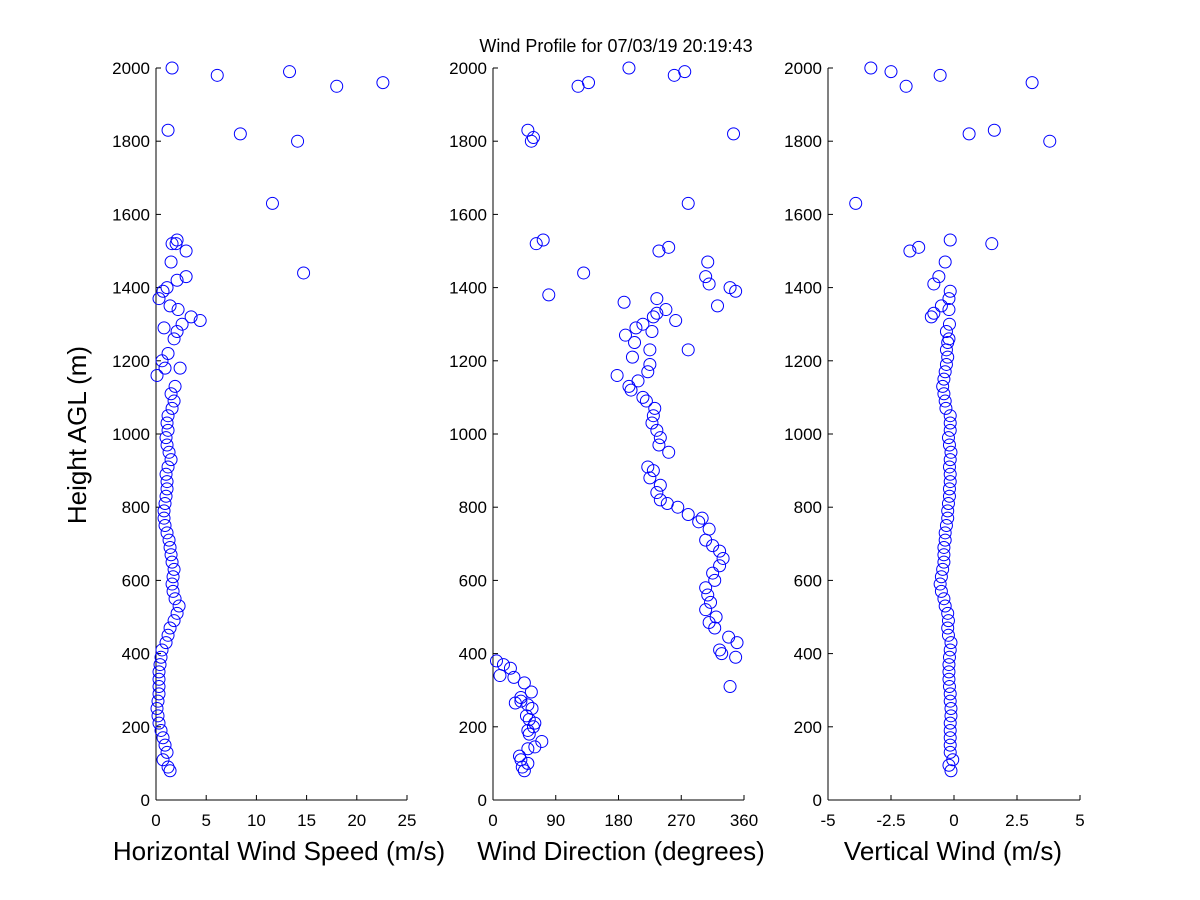  What do you see at coordinates (803, 214) in the screenshot?
I see `y-tick-label: 1600` at bounding box center [803, 214].